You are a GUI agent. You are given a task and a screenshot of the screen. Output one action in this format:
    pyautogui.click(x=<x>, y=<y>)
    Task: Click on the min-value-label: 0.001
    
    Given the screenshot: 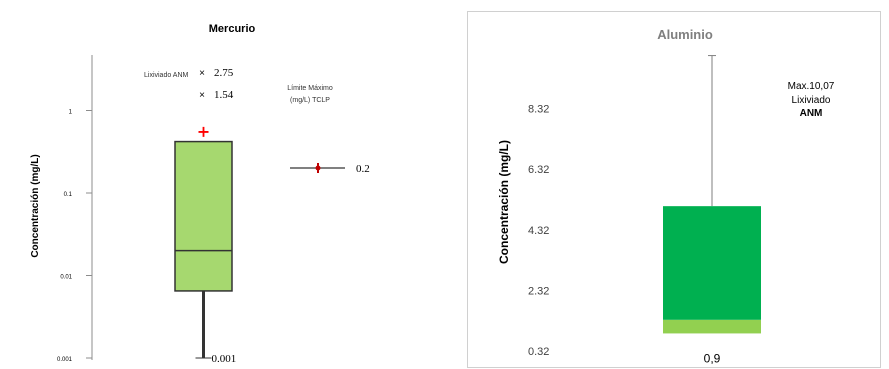 What is the action you would take?
    pyautogui.click(x=224, y=359)
    